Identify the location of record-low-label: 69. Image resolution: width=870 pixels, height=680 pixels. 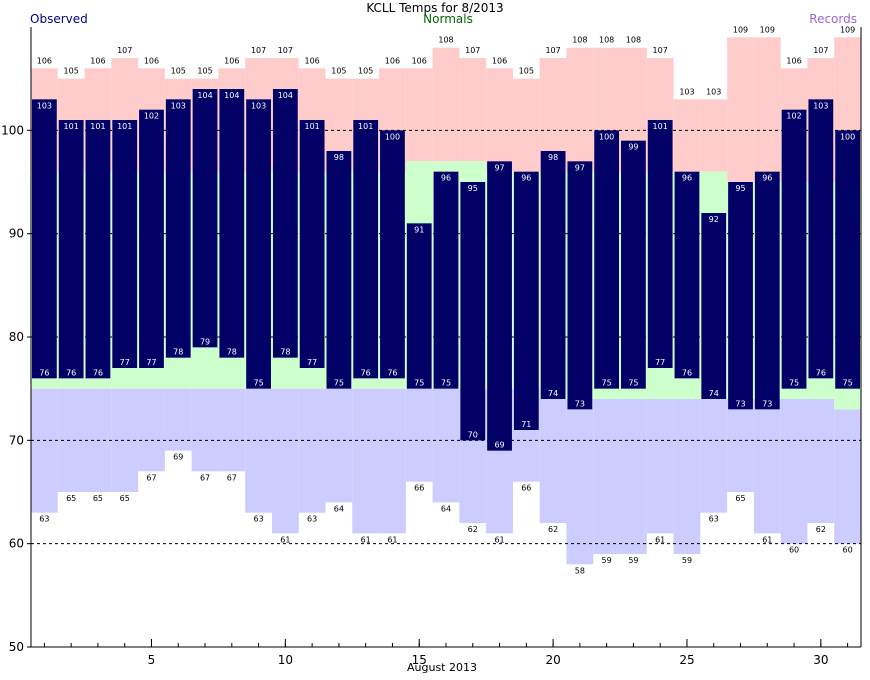
(178, 457).